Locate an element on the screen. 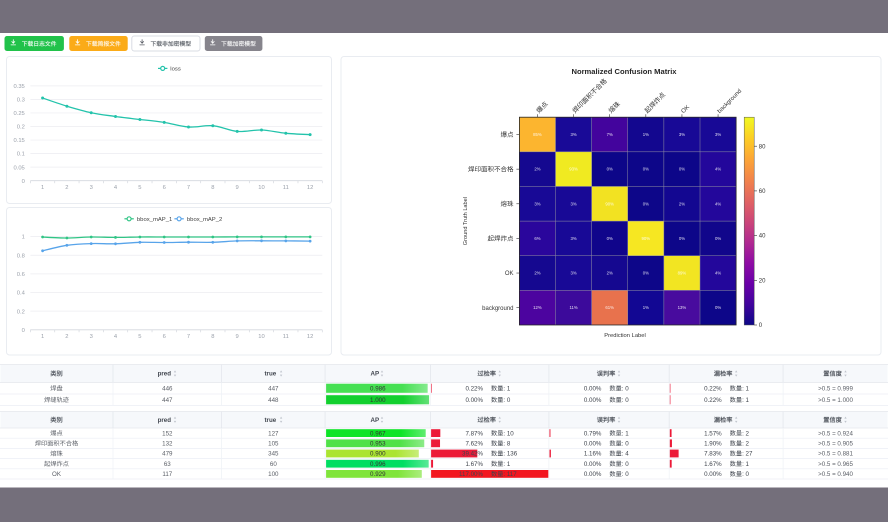  svg-text: 0.79% is located at coordinates (593, 433).